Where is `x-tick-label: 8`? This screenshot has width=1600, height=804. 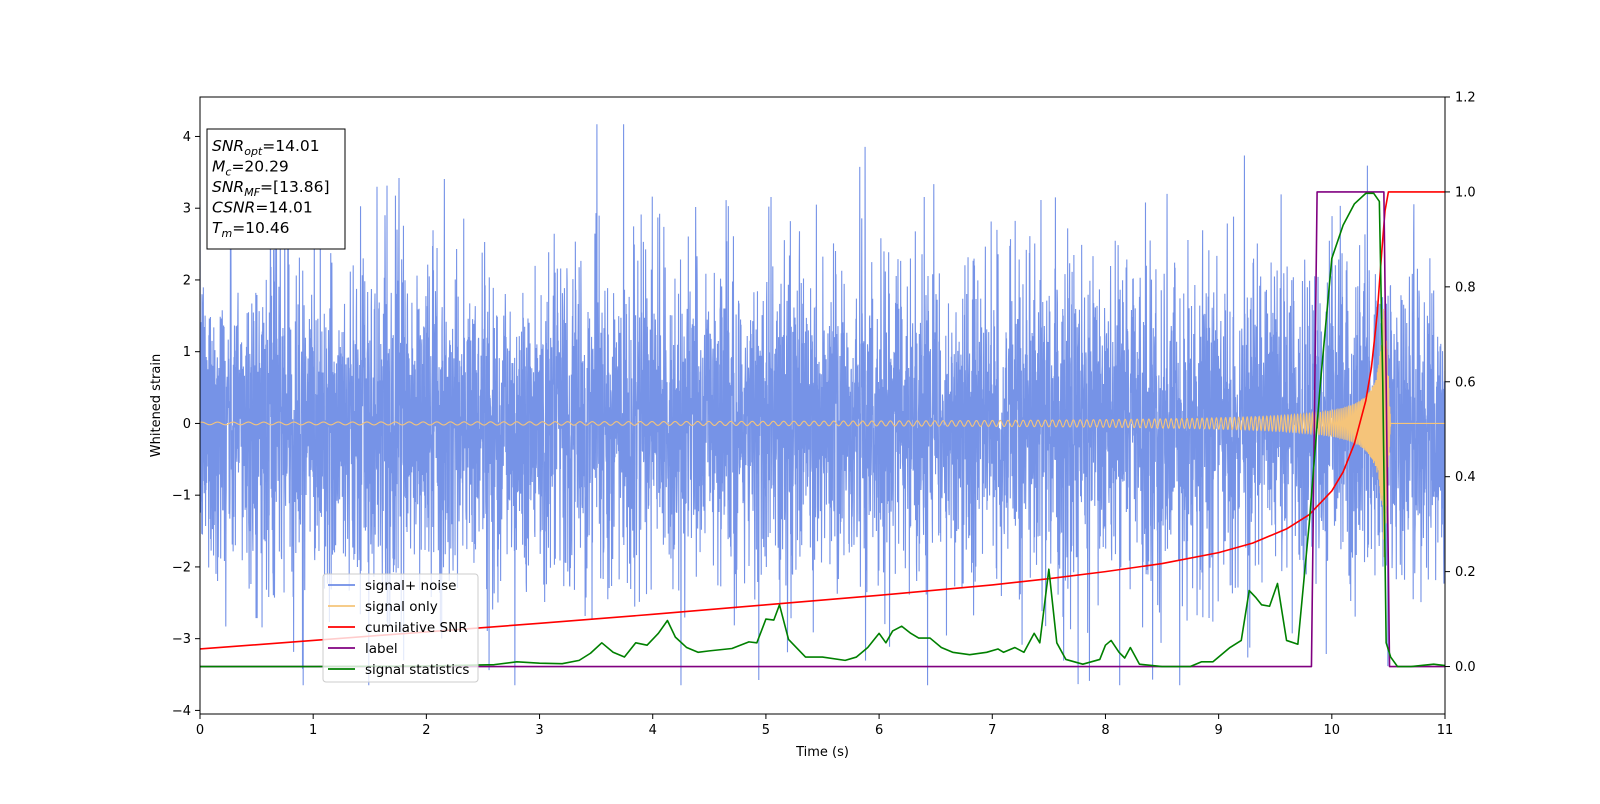
x-tick-label: 8 is located at coordinates (1105, 730).